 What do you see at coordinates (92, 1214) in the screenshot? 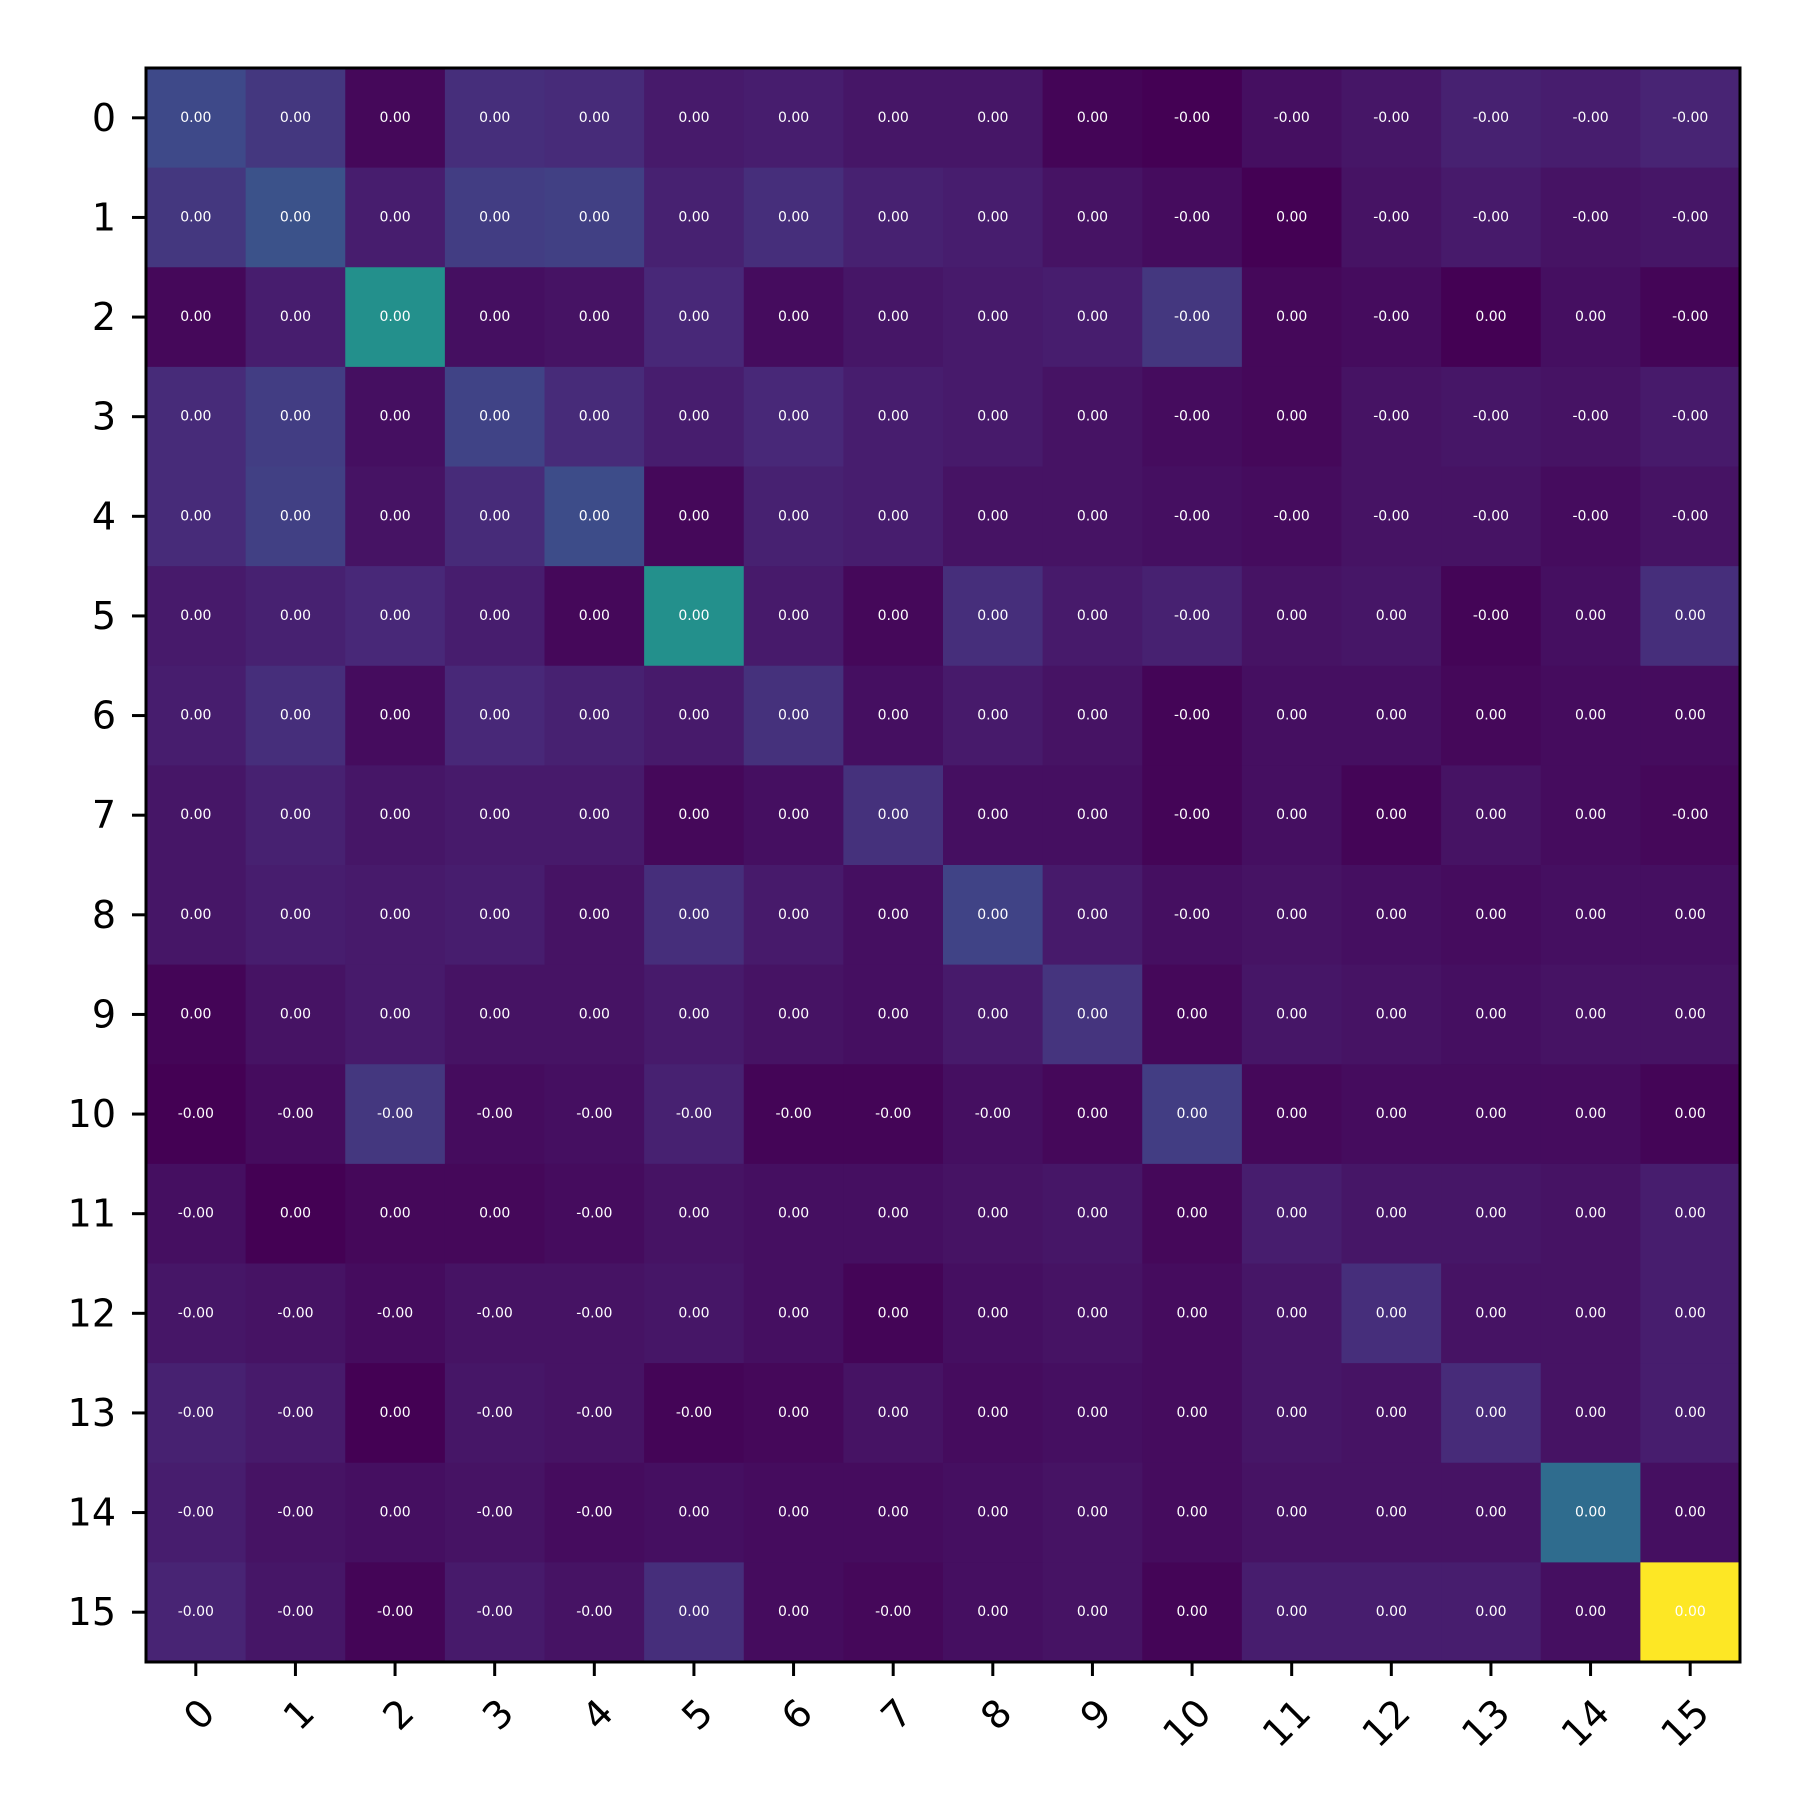
I see `y-tick-label: 11` at bounding box center [92, 1214].